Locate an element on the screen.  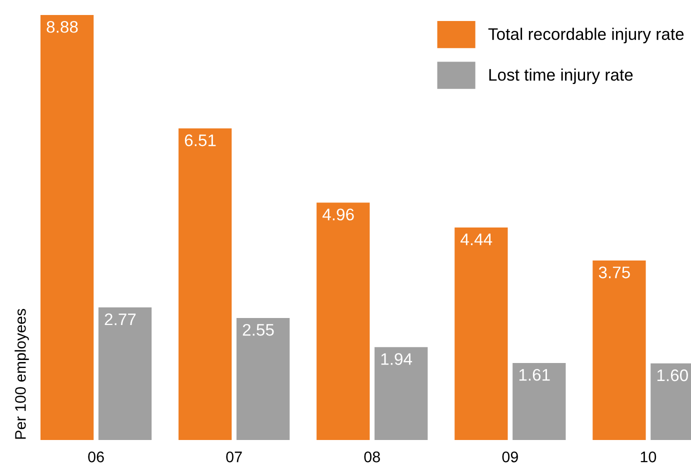
data-label: 1.60 is located at coordinates (672, 375).